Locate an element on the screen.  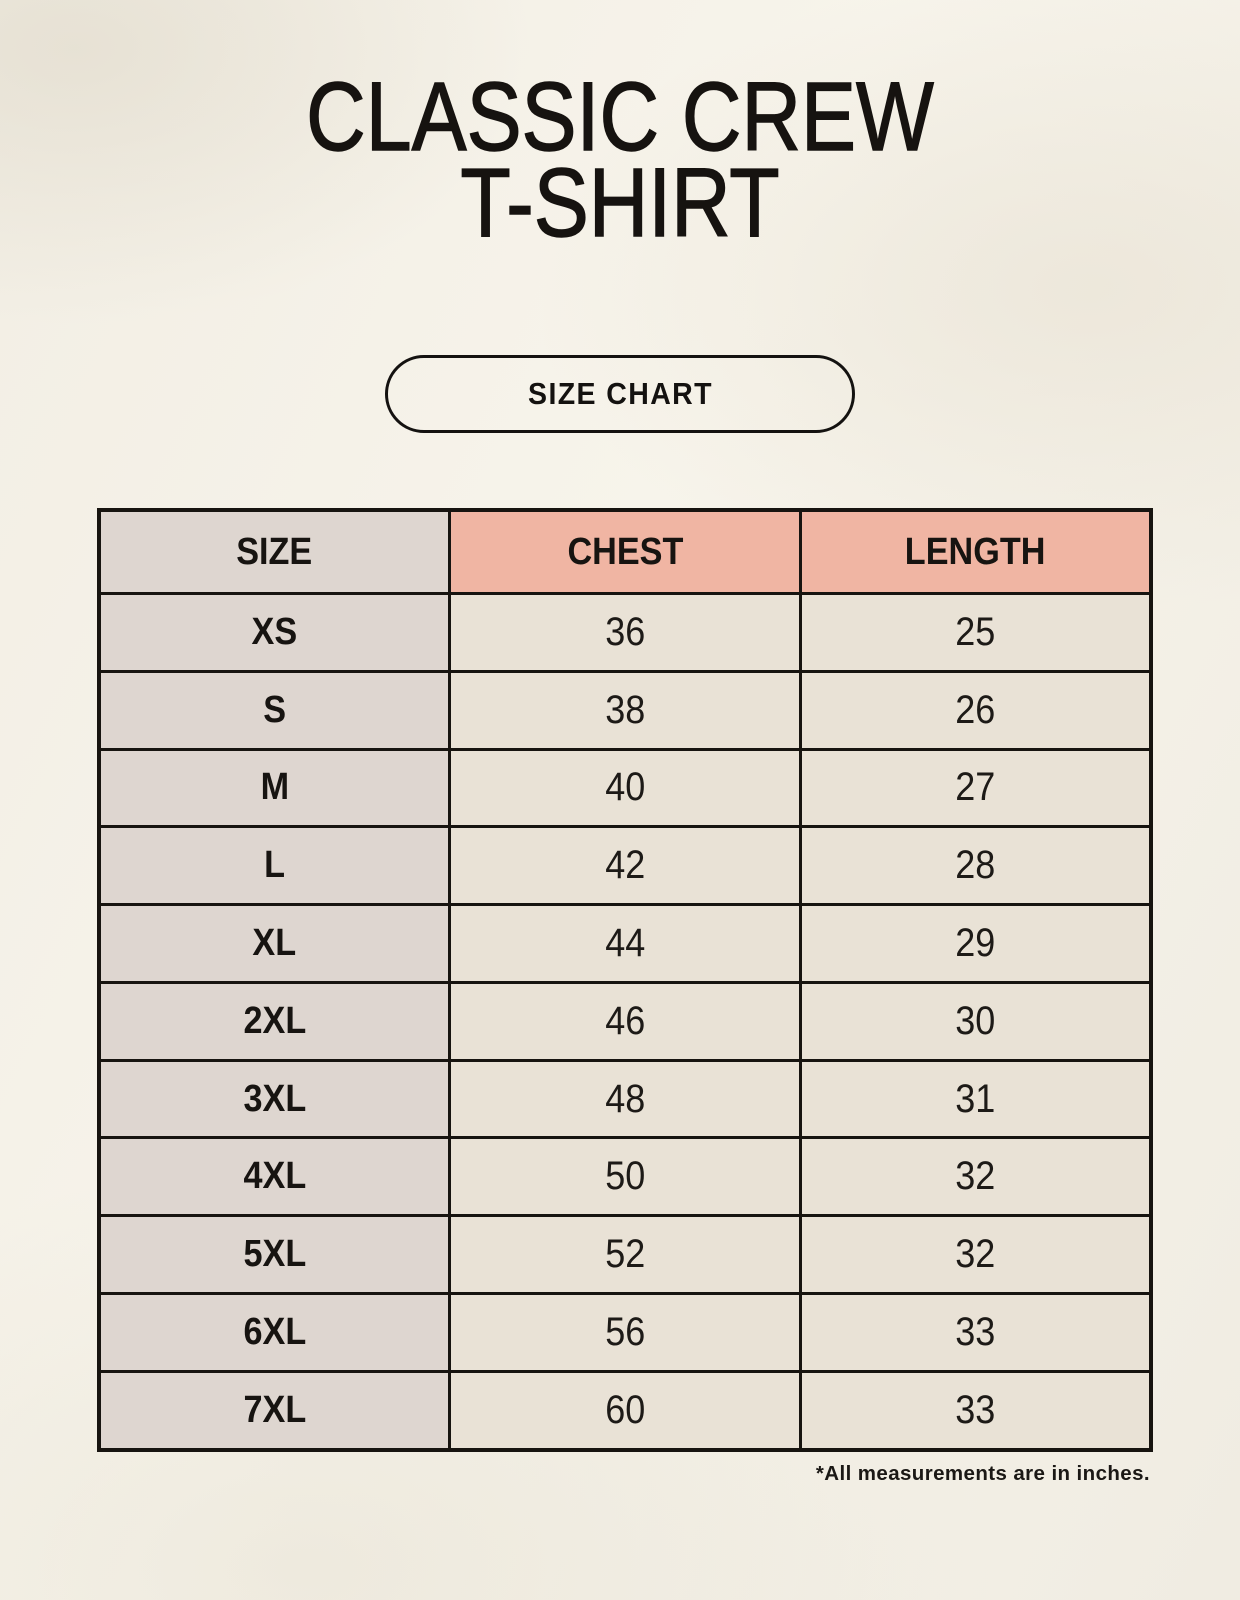
size-cell: 2XL is located at coordinates (274, 1021).